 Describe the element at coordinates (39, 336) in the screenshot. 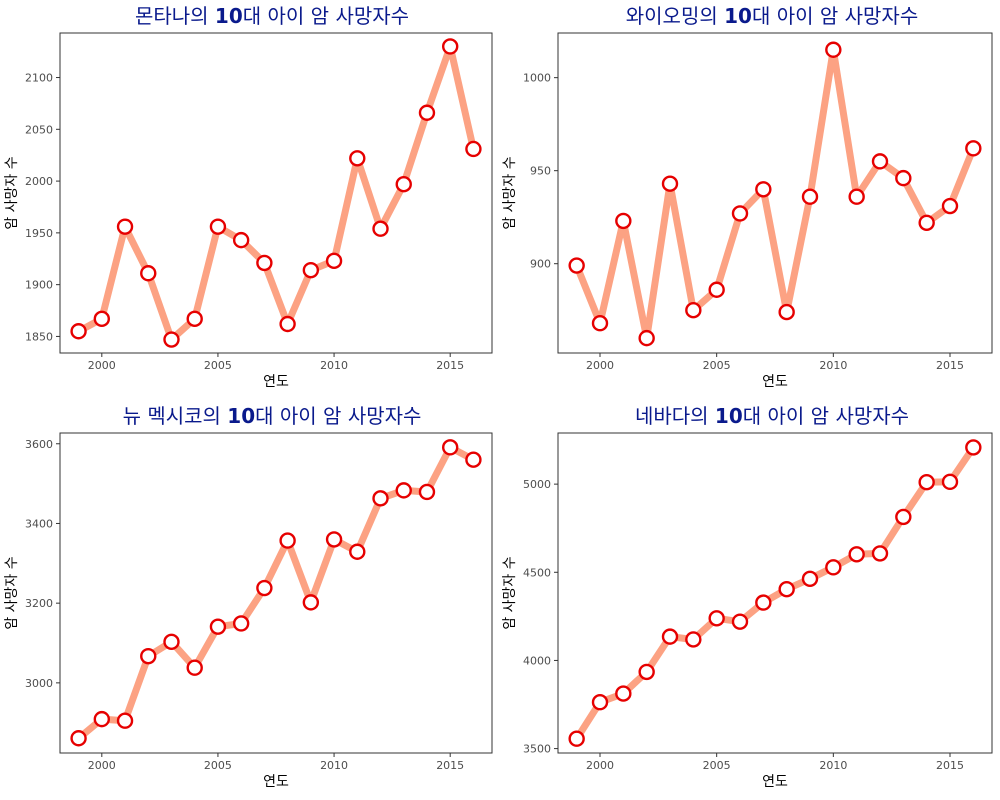

I see `y-tick-label: 1850` at that location.